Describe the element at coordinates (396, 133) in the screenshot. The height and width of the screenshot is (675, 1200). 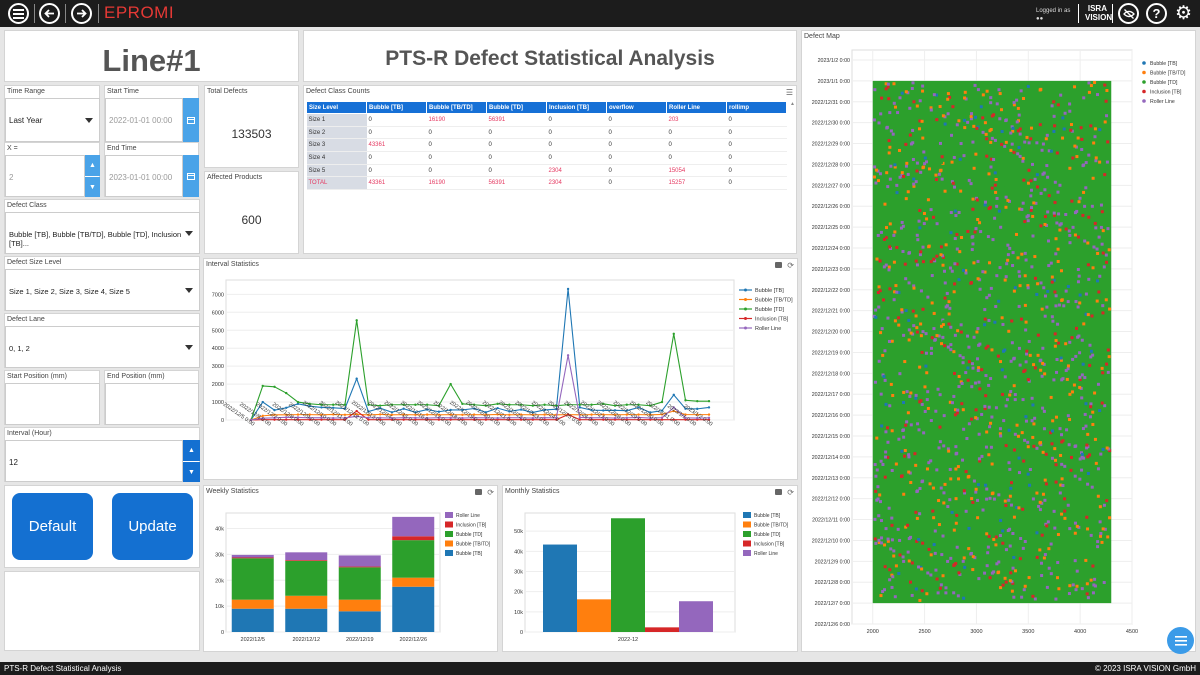
I see `table-cell: 0` at that location.